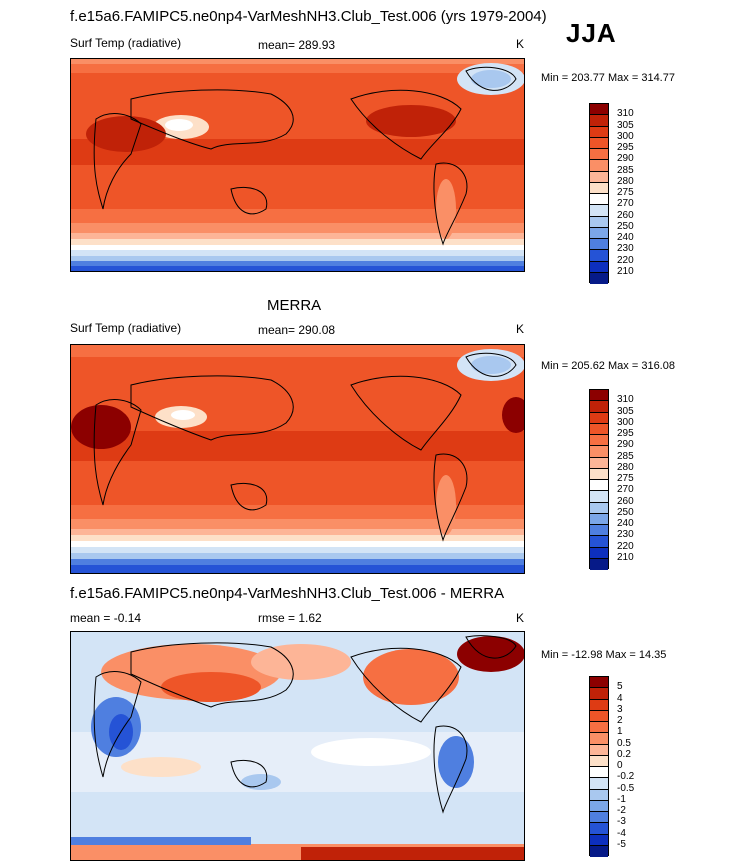 The width and height of the screenshot is (733, 866). I want to click on colorbar-tick-label: 0.2, so click(624, 754).